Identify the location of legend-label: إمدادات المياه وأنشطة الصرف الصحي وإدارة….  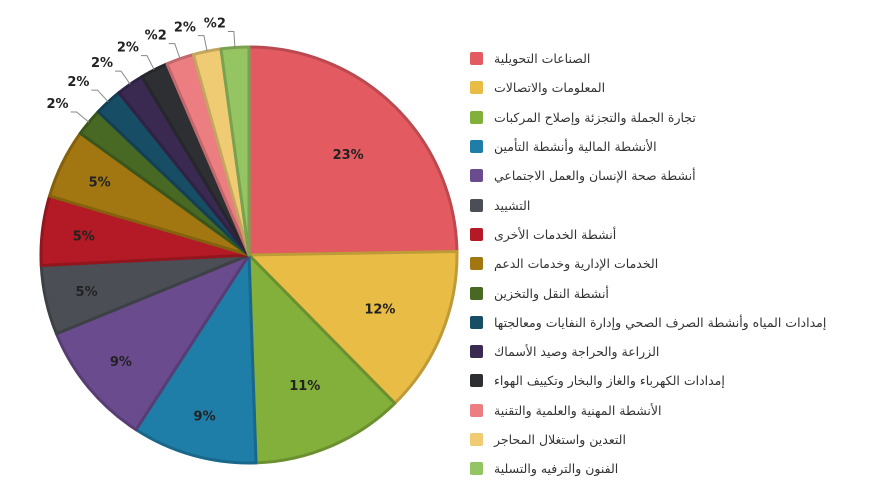
(660, 322).